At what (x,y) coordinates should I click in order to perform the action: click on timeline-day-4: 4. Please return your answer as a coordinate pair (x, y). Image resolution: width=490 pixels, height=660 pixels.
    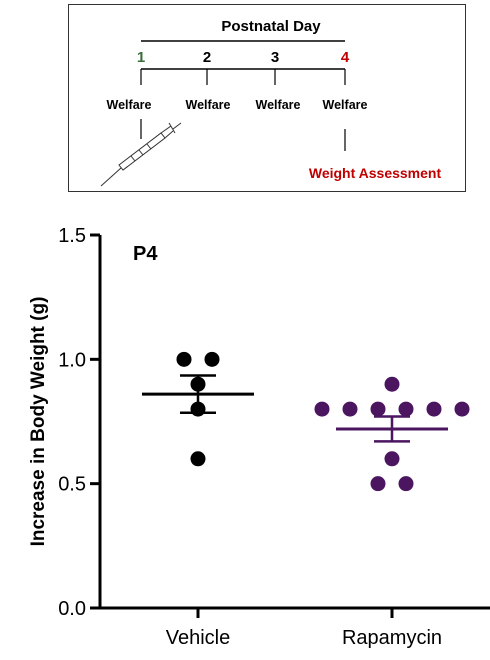
    Looking at the image, I should click on (345, 57).